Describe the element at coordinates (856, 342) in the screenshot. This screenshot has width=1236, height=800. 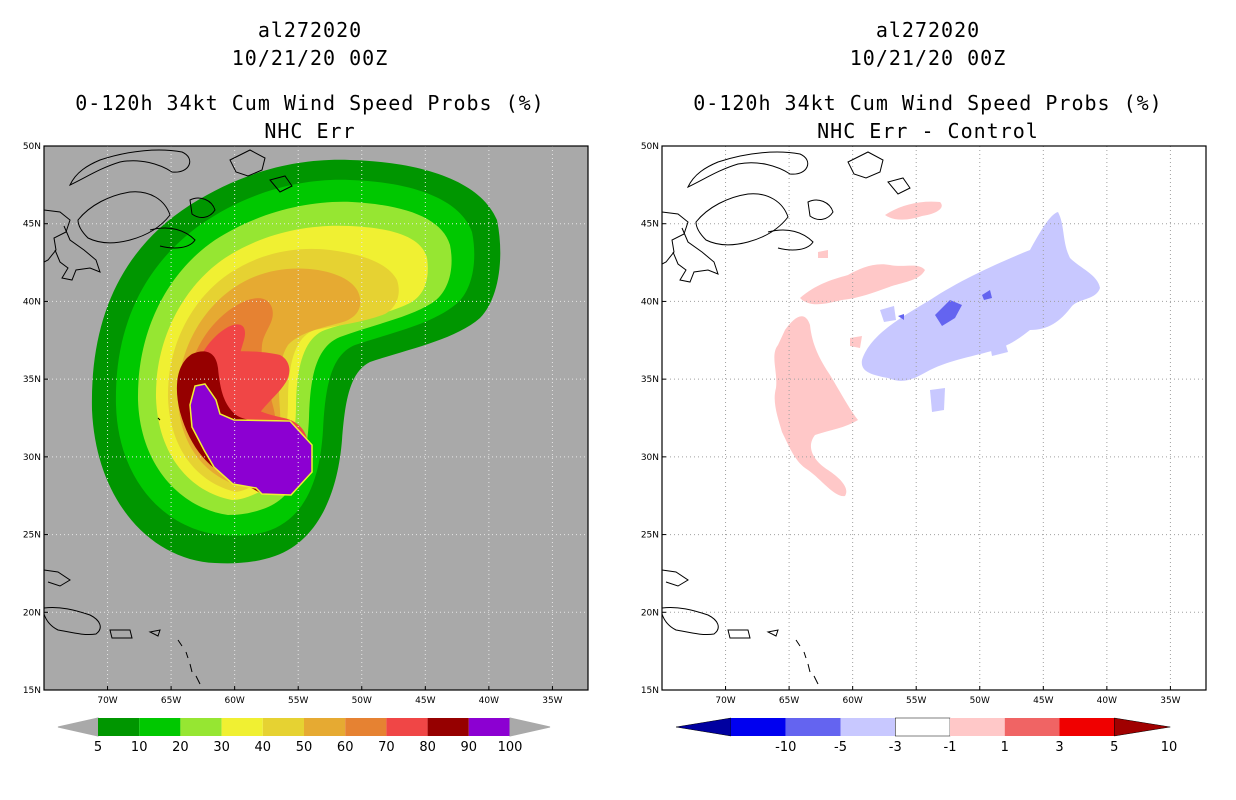
I see `diff-positive-1to3-d` at that location.